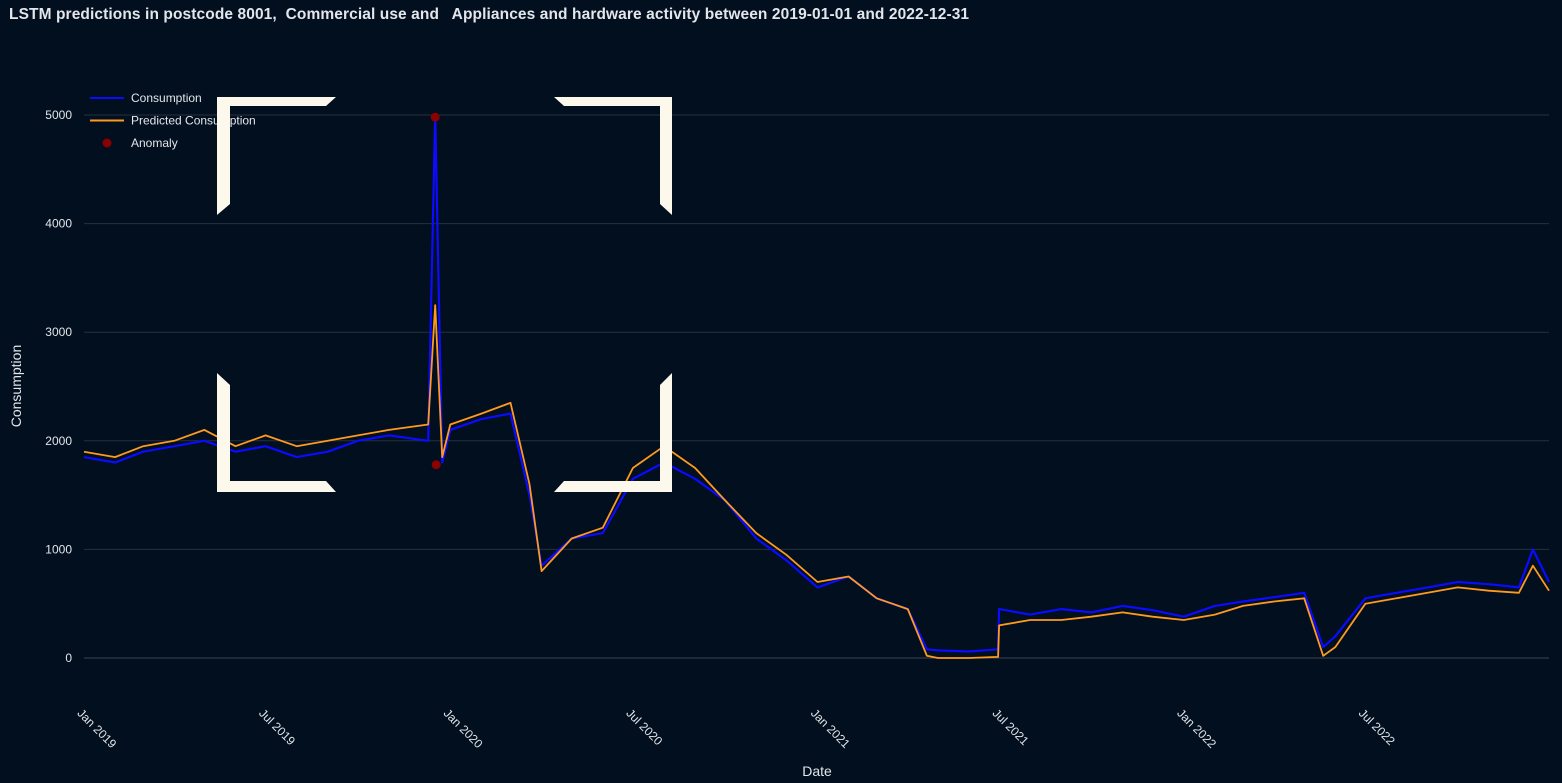 The width and height of the screenshot is (1562, 783). What do you see at coordinates (58, 115) in the screenshot?
I see `y-tick-label: 5000` at bounding box center [58, 115].